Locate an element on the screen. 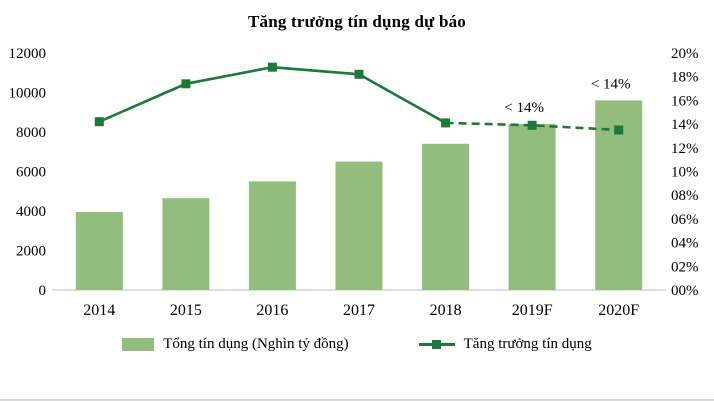 The height and width of the screenshot is (401, 714). svg-text: 0 is located at coordinates (43, 291).